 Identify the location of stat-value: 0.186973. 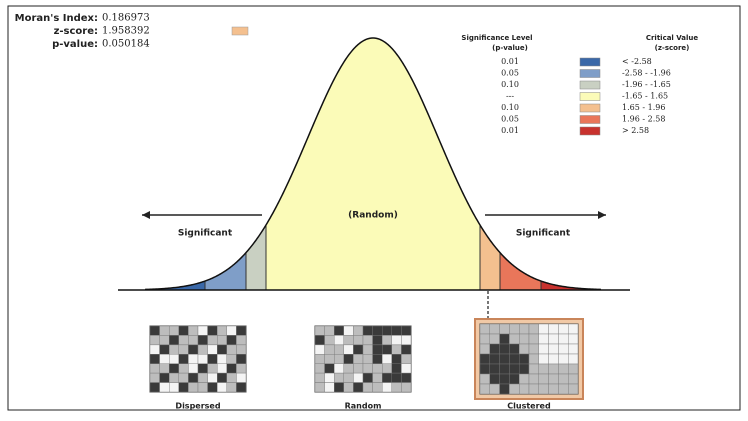
(126, 18).